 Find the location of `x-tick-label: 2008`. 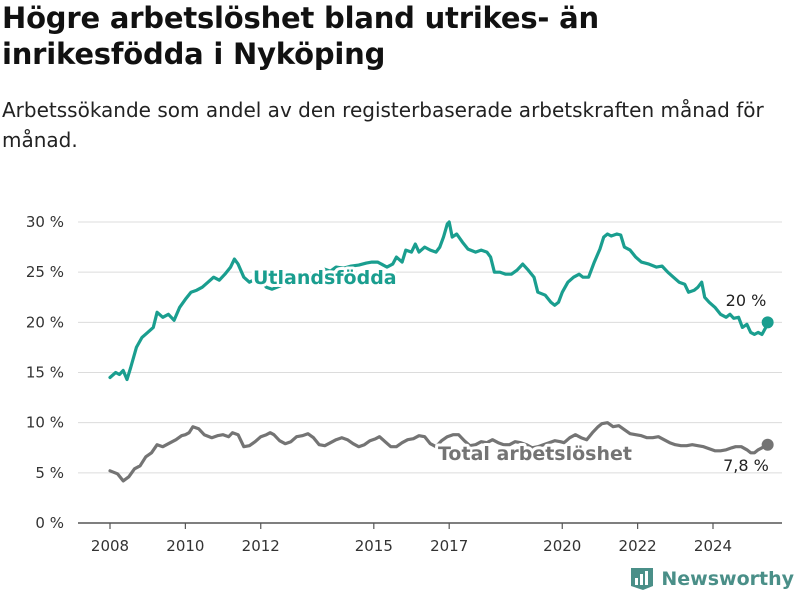

x-tick-label: 2008 is located at coordinates (110, 546).